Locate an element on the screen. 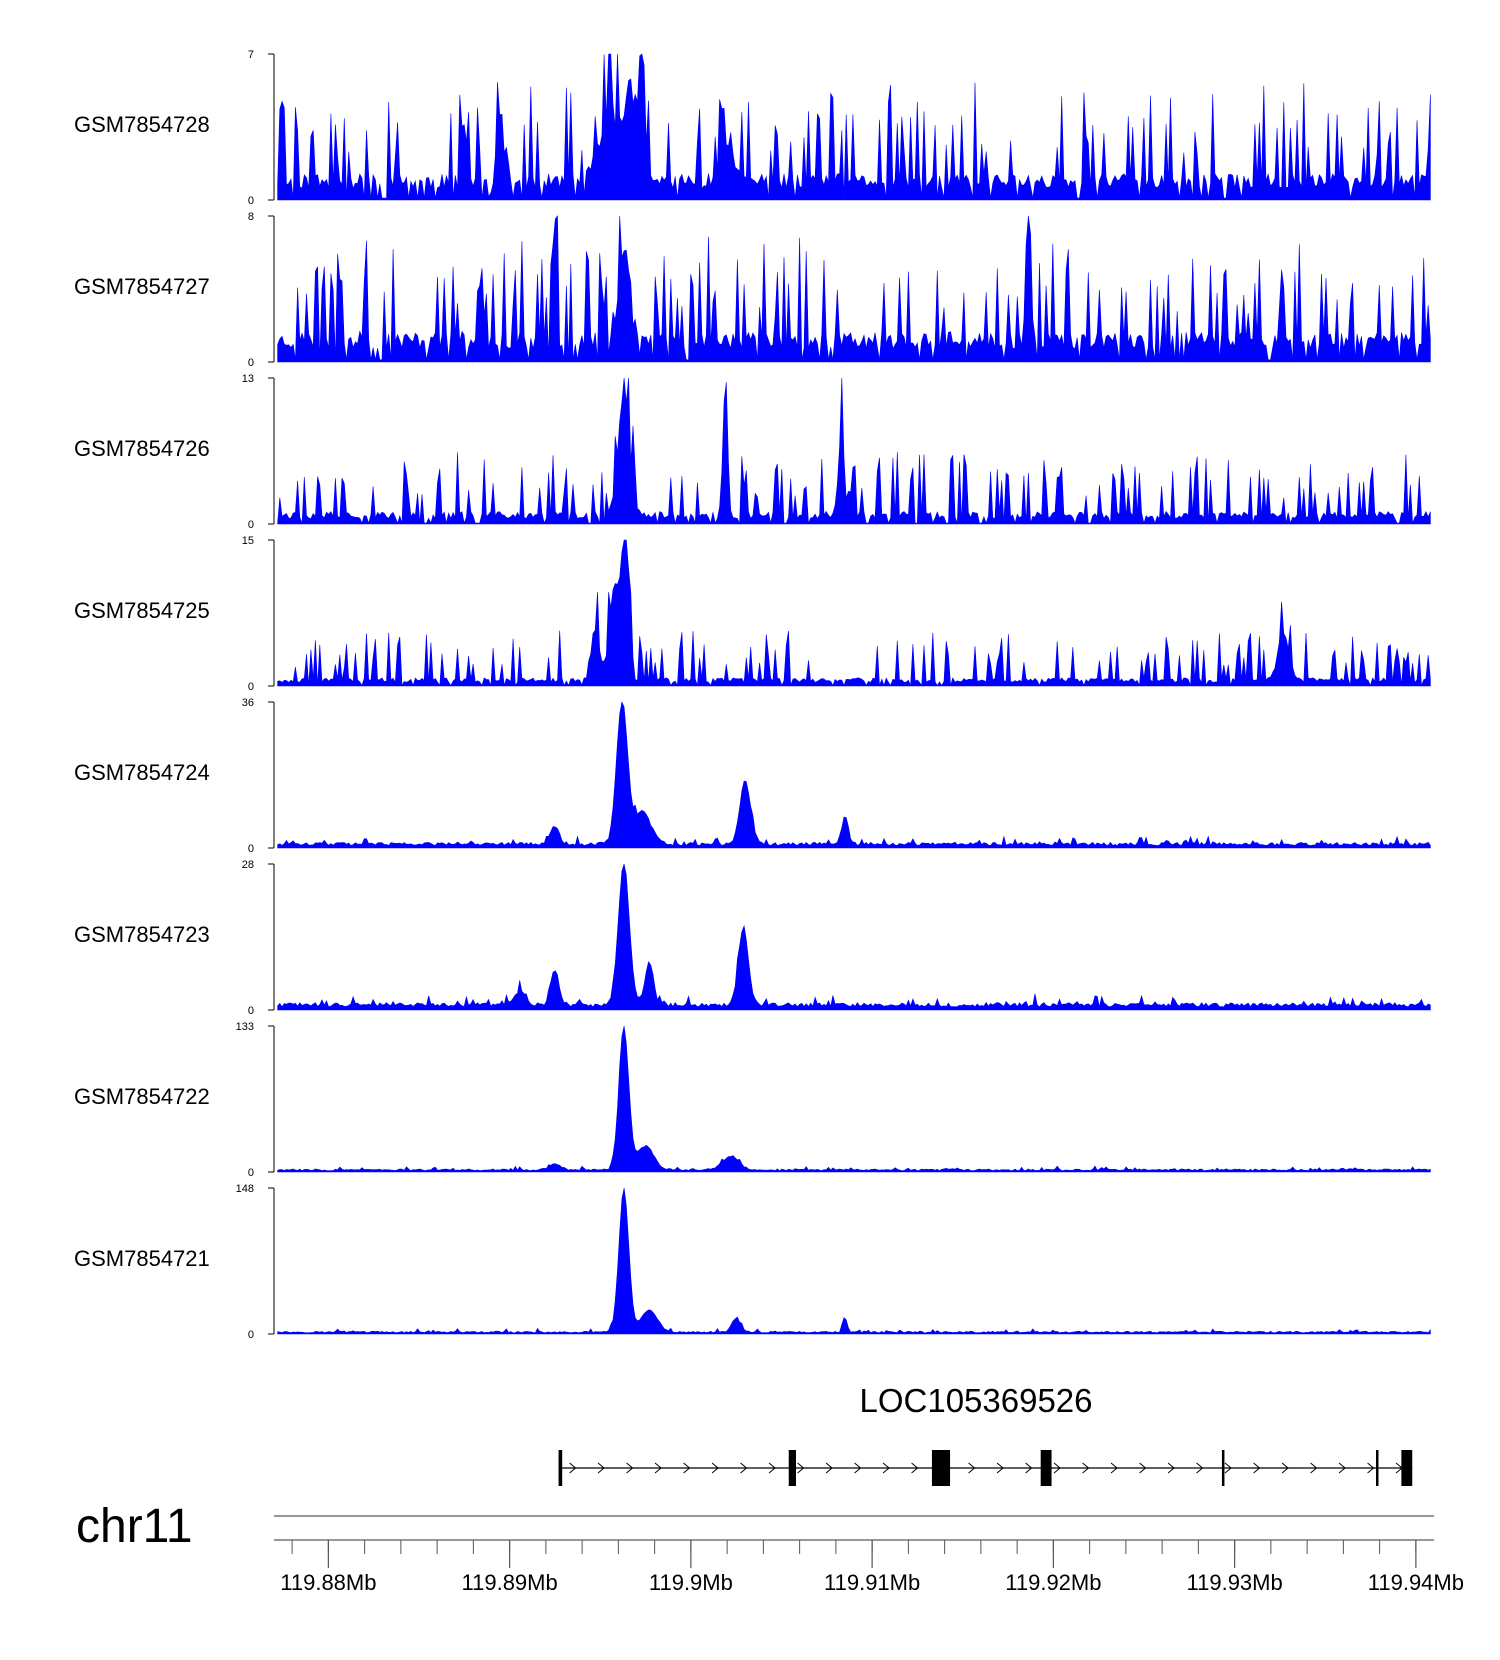  track-GSM7854725: GSM7854725 15 0 is located at coordinates (752, 614).